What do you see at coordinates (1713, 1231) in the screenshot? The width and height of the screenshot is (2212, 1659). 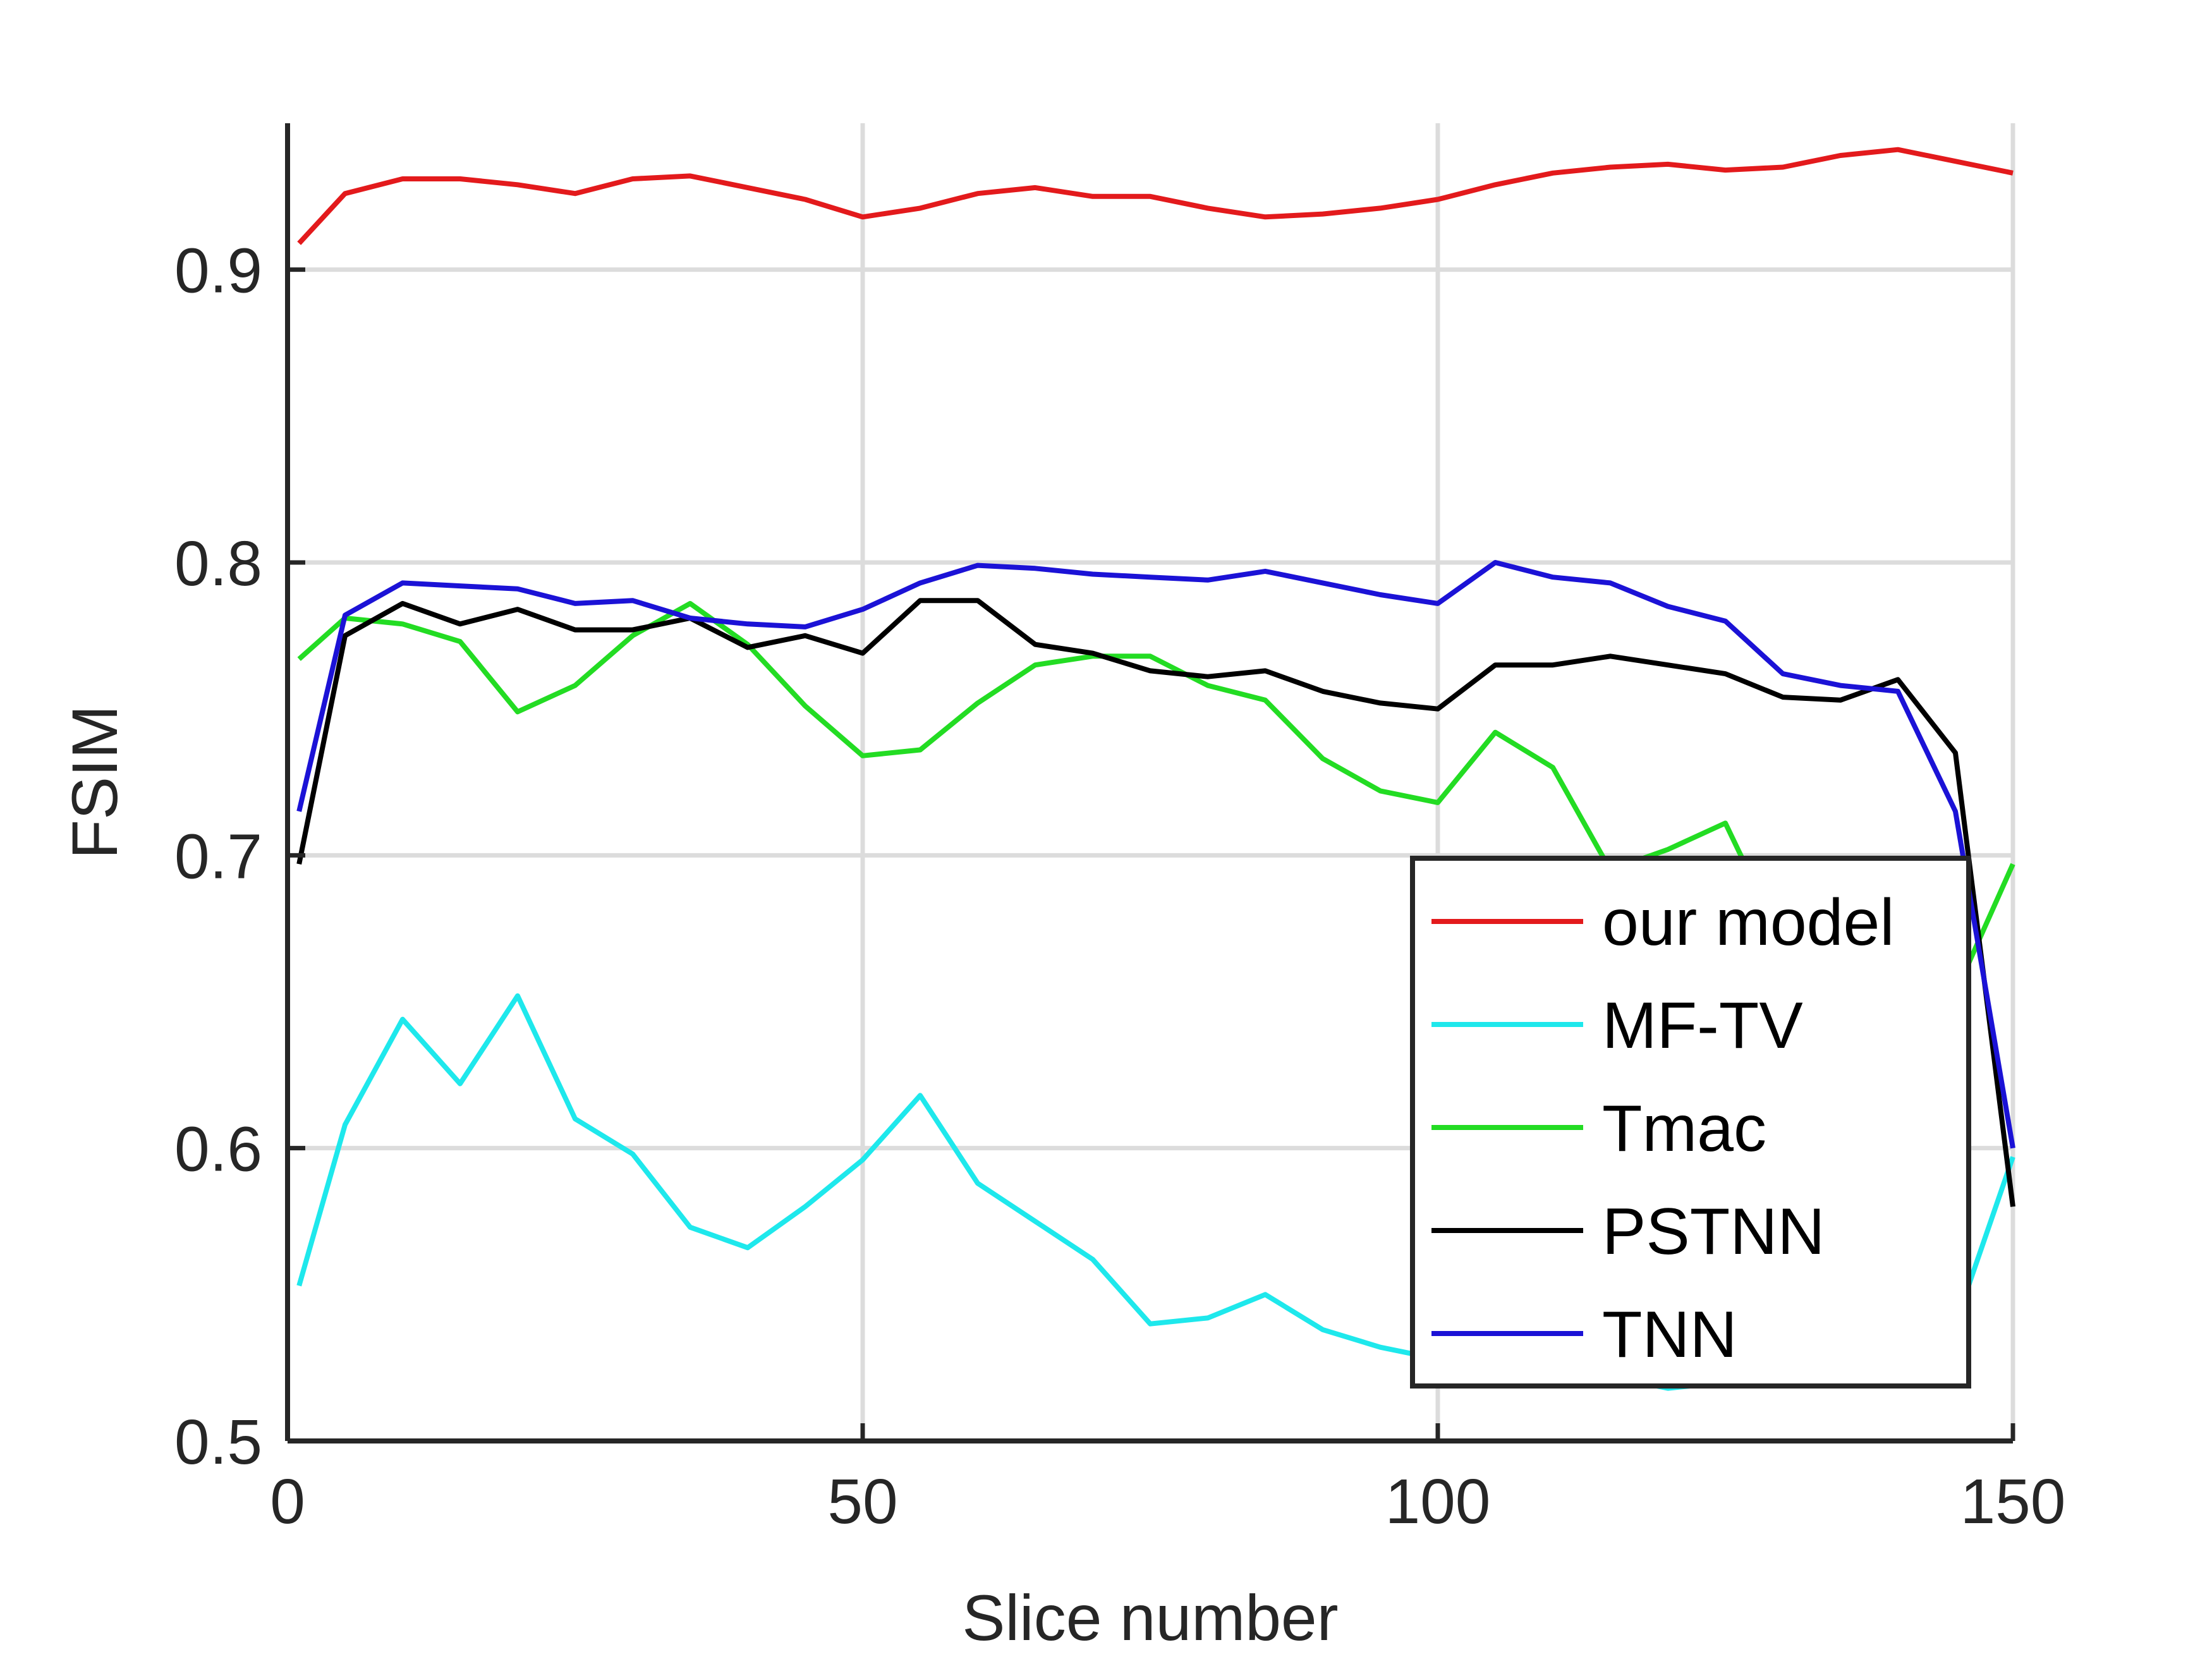 I see `legend-label: PSTNN` at bounding box center [1713, 1231].